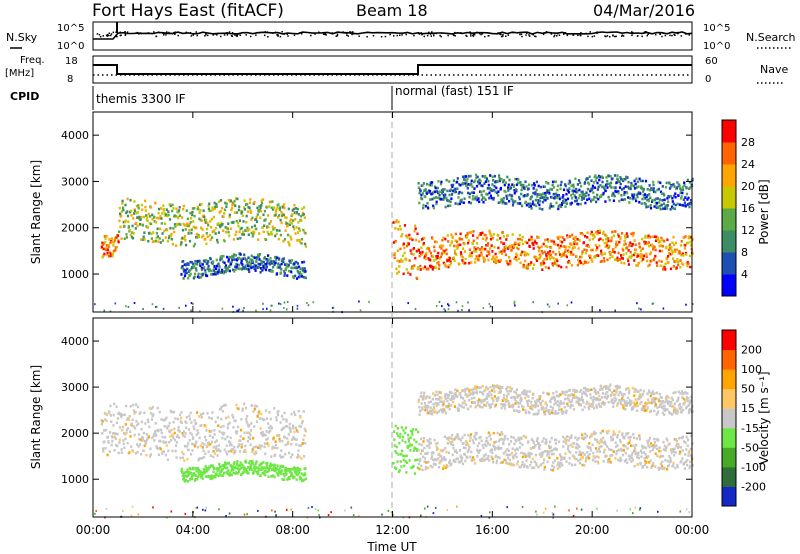 The image size is (800, 554). I want to click on nave-label: Nave, so click(774, 69).